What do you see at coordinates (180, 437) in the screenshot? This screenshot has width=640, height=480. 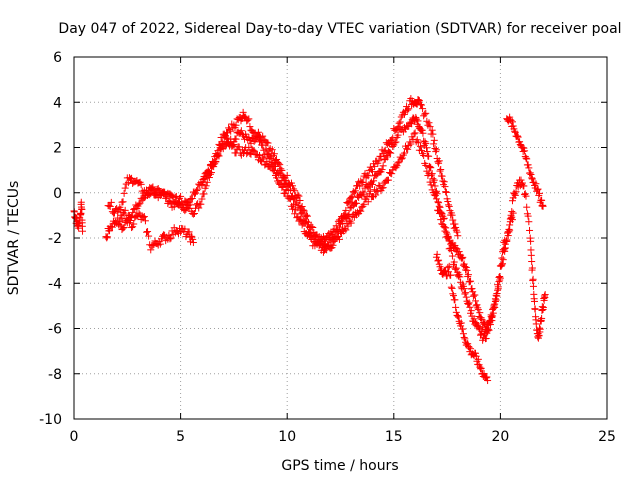 I see `x-tick-label: 5` at bounding box center [180, 437].